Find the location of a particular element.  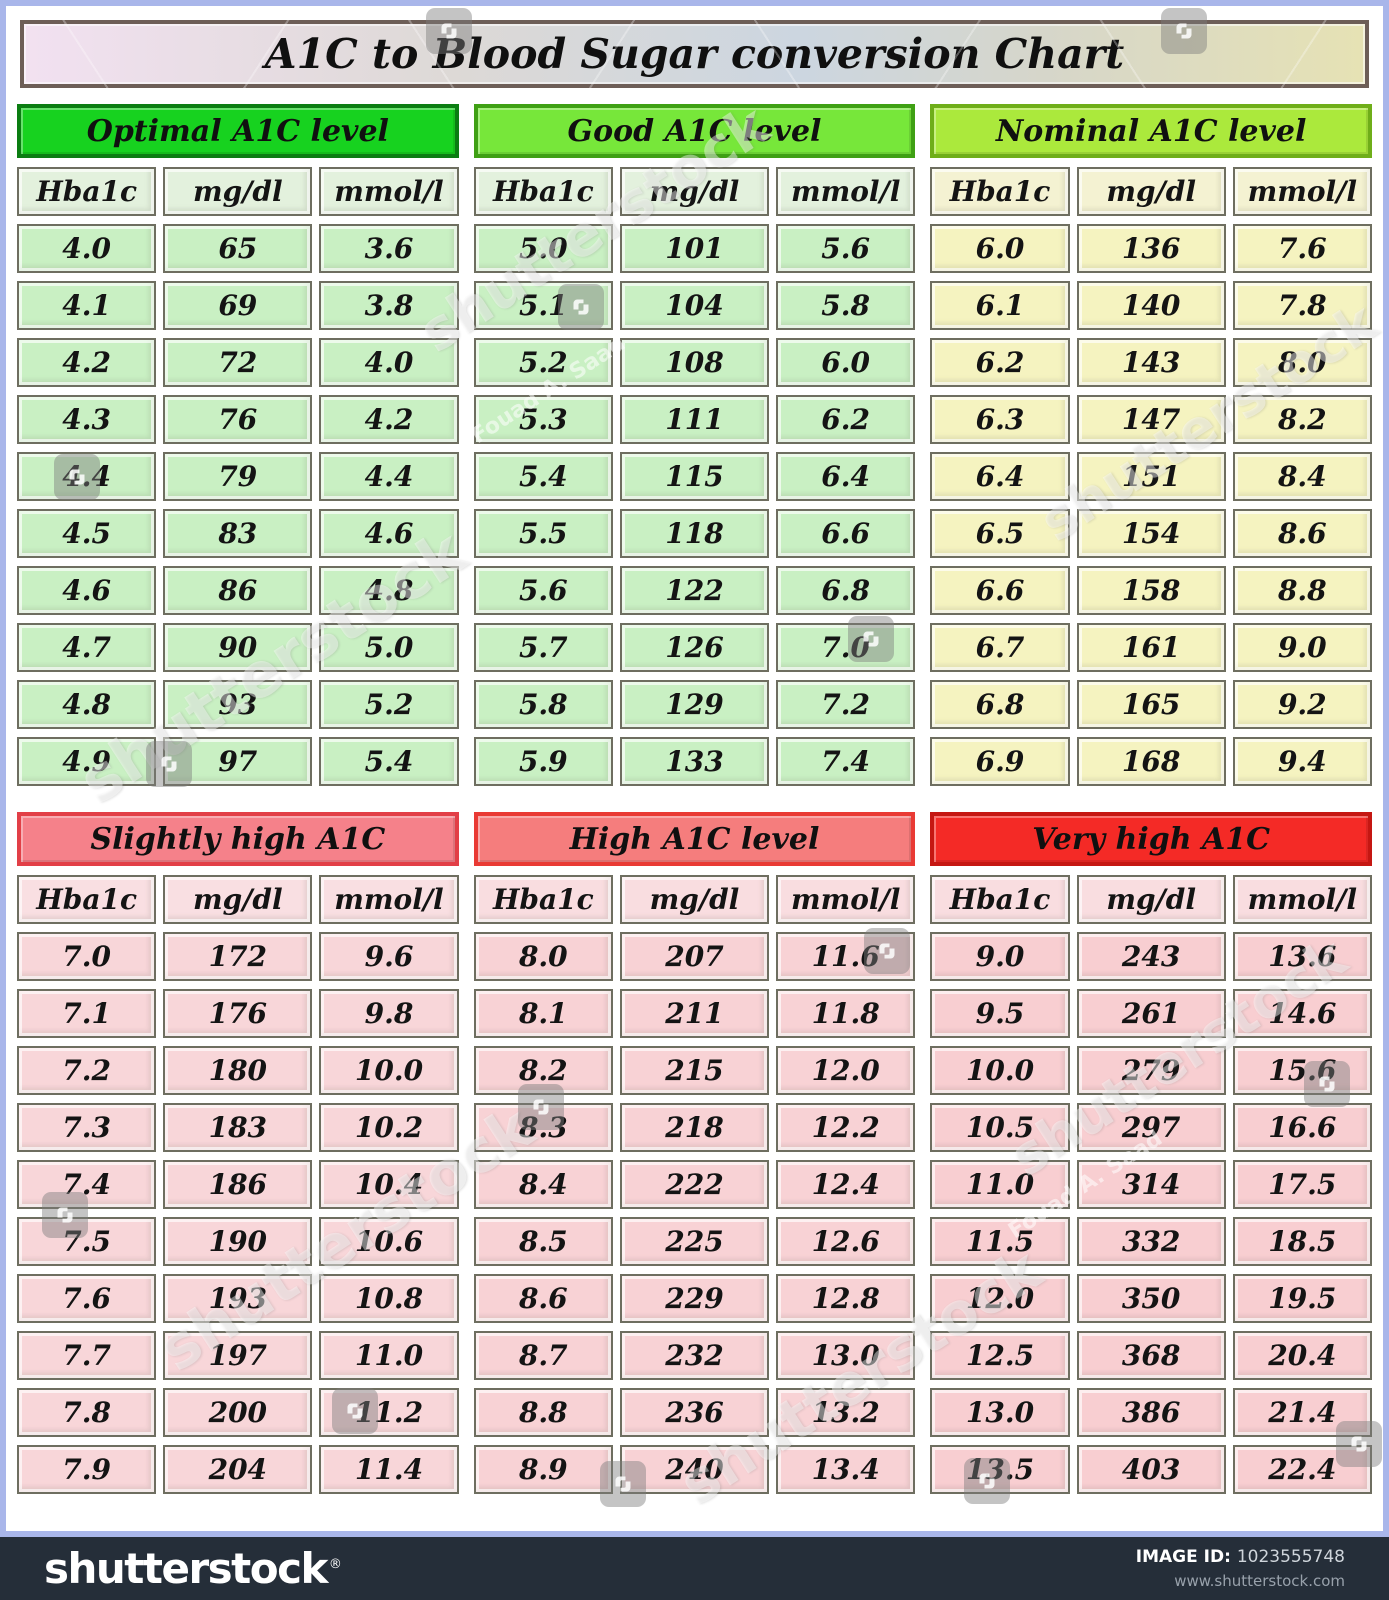

value-cell: 19.5 is located at coordinates (1302, 1298).